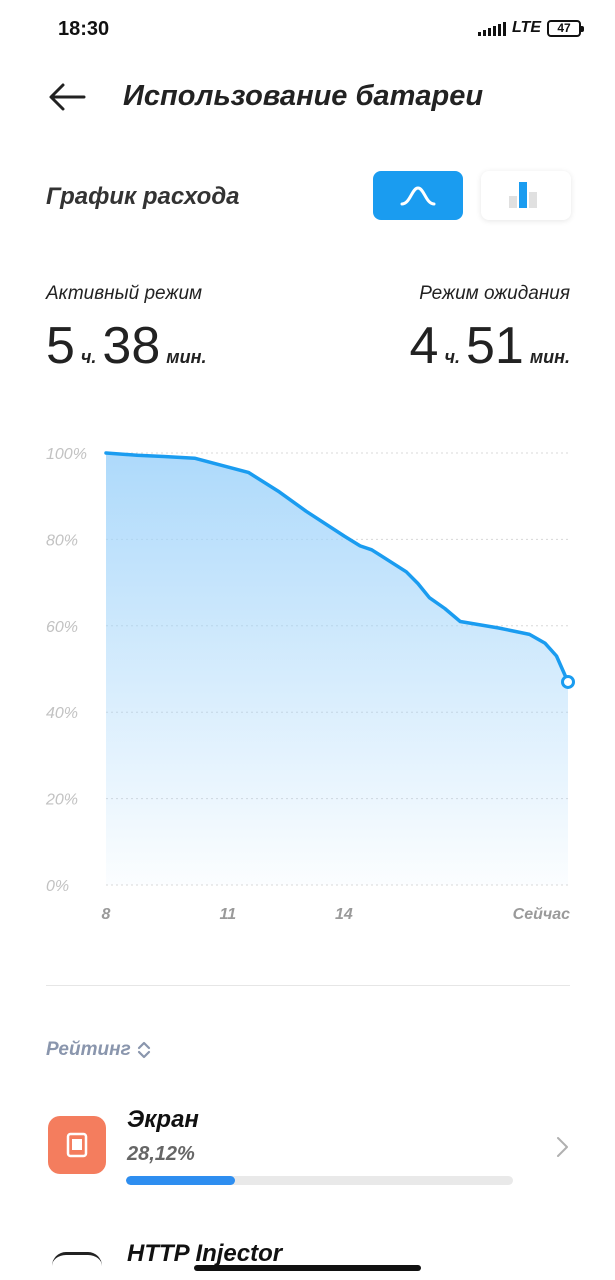 The image size is (615, 1280). What do you see at coordinates (491, 28) in the screenshot?
I see `signal-icon` at bounding box center [491, 28].